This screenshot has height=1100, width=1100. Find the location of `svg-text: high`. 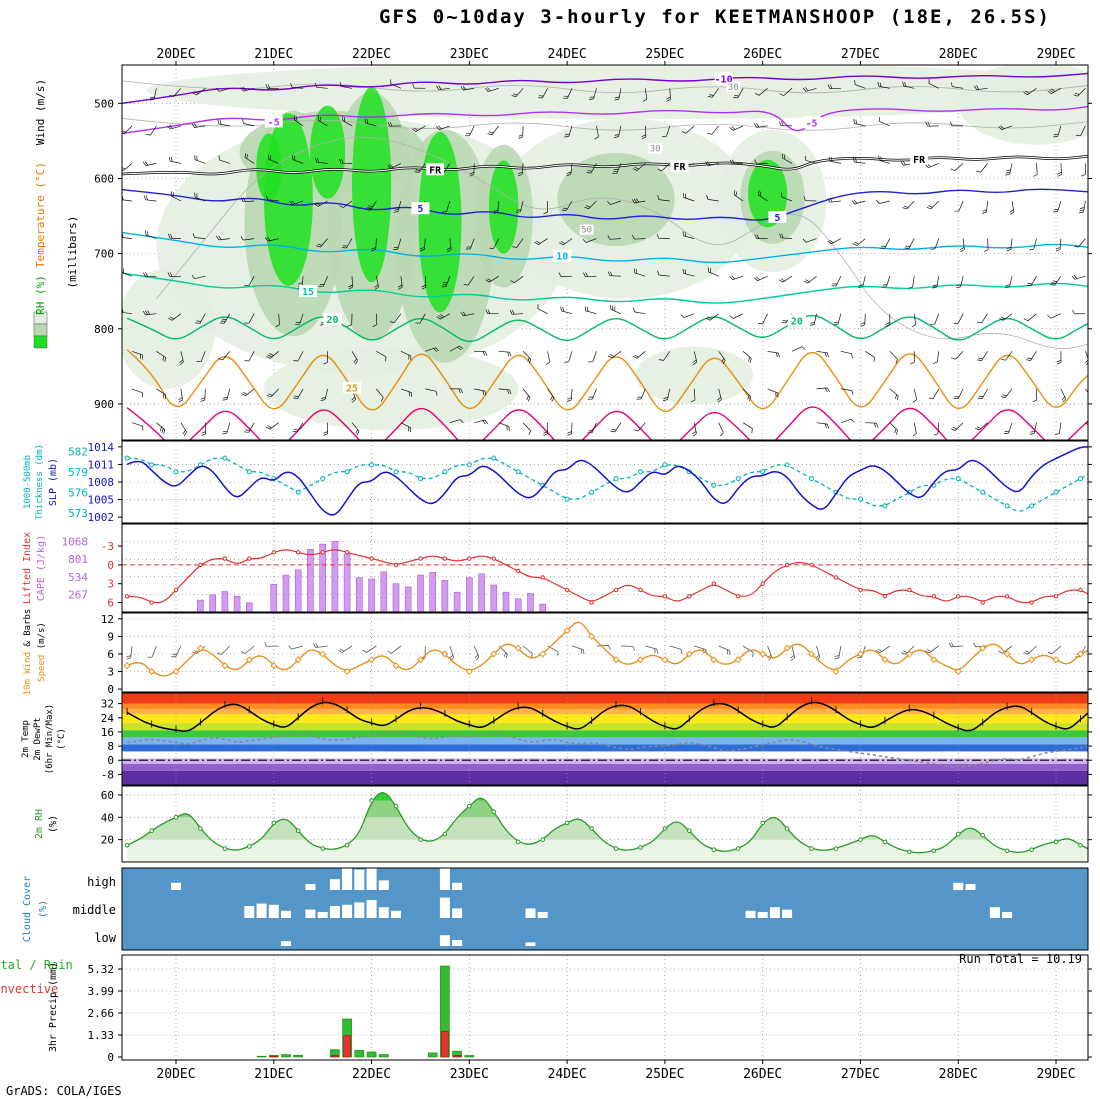

svg-text: high is located at coordinates (101, 882).